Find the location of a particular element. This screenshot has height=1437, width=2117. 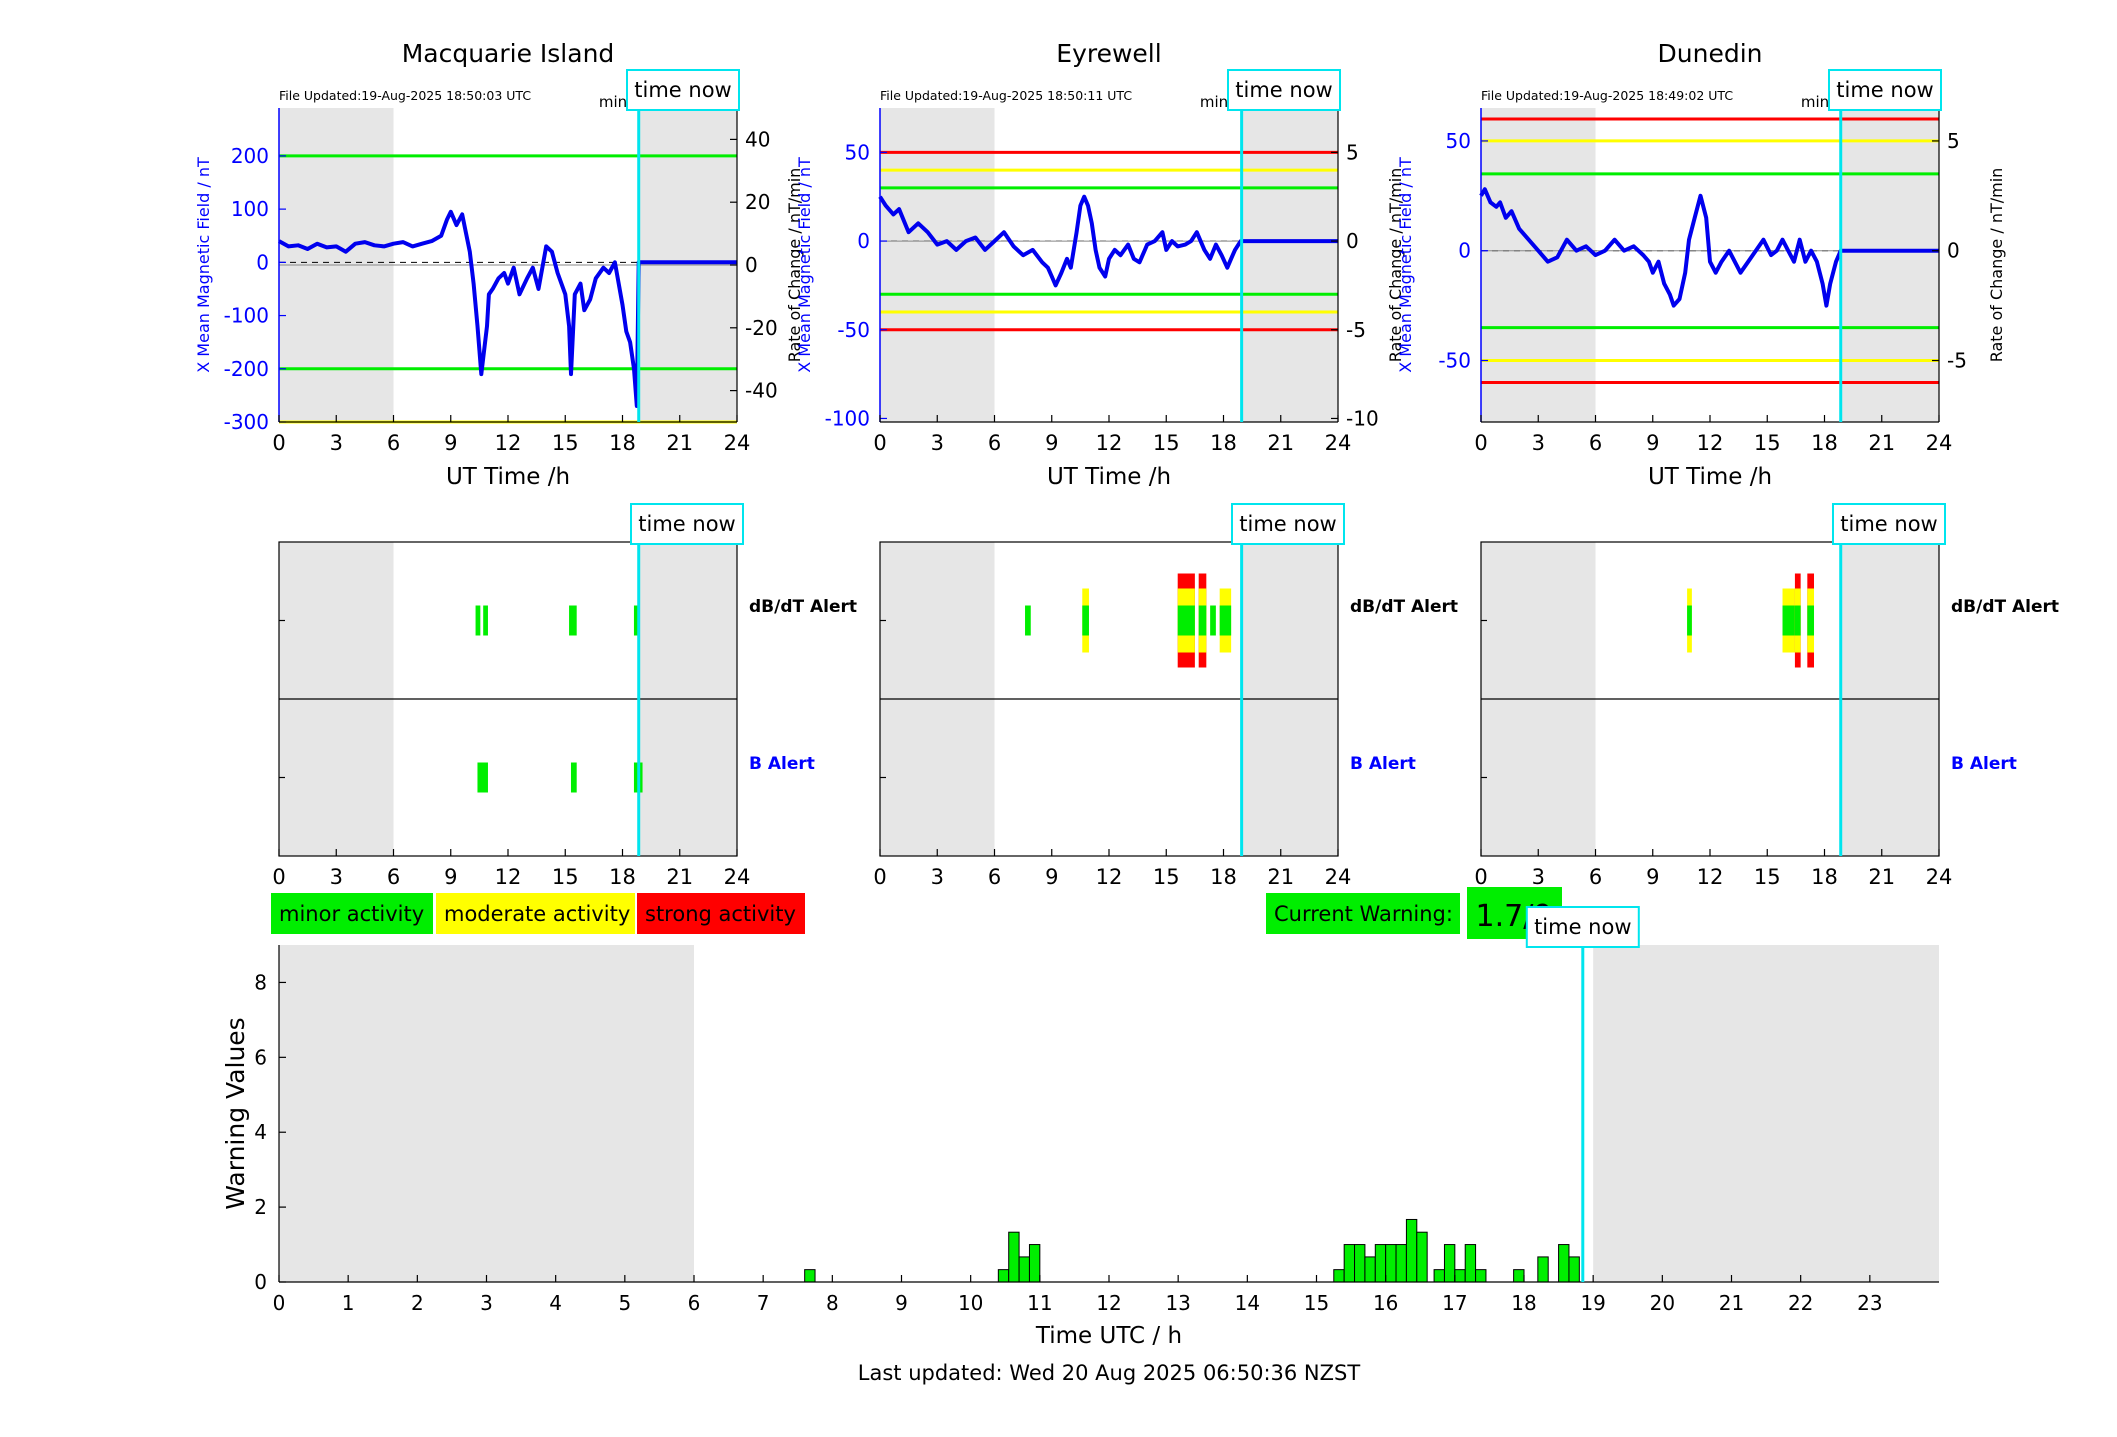

y-tick-label-right: -40 is located at coordinates (761, 391).